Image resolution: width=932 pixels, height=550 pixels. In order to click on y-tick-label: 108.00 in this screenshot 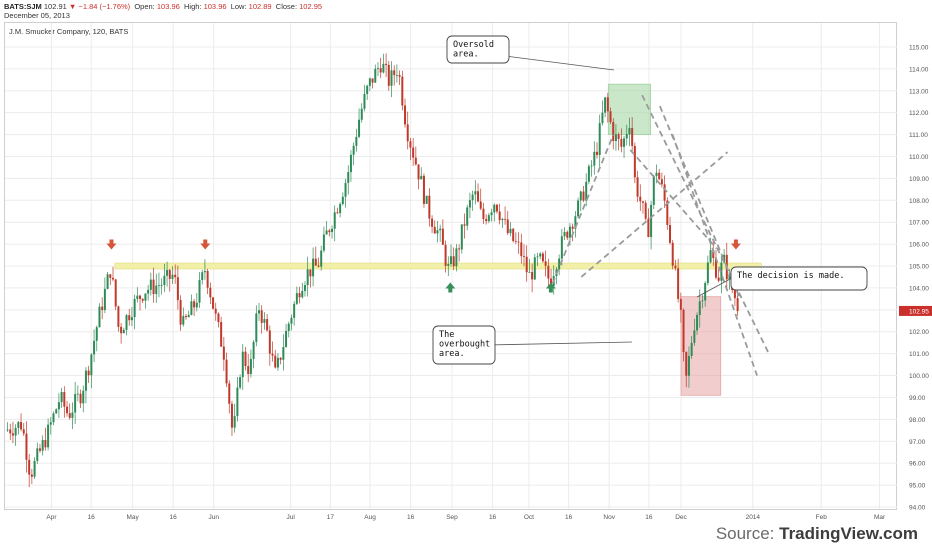, I will do `click(919, 201)`.